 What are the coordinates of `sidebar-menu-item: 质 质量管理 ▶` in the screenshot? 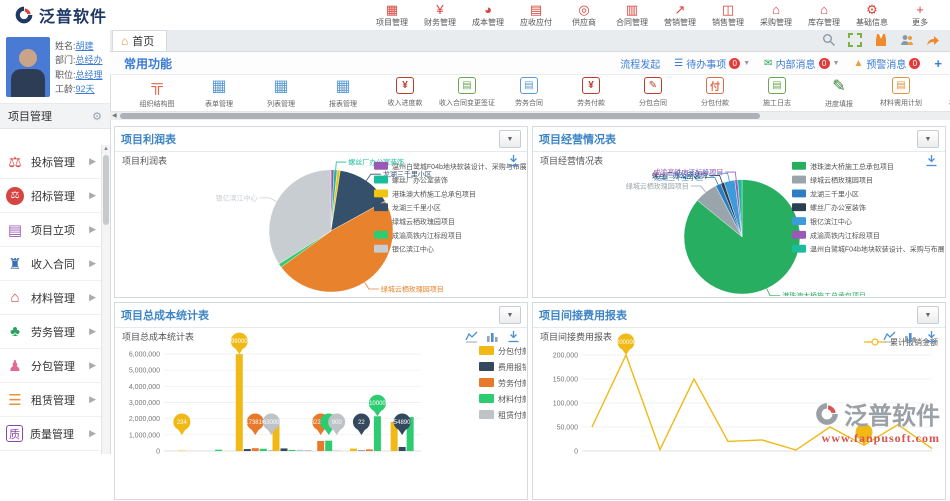 It's located at (51, 434).